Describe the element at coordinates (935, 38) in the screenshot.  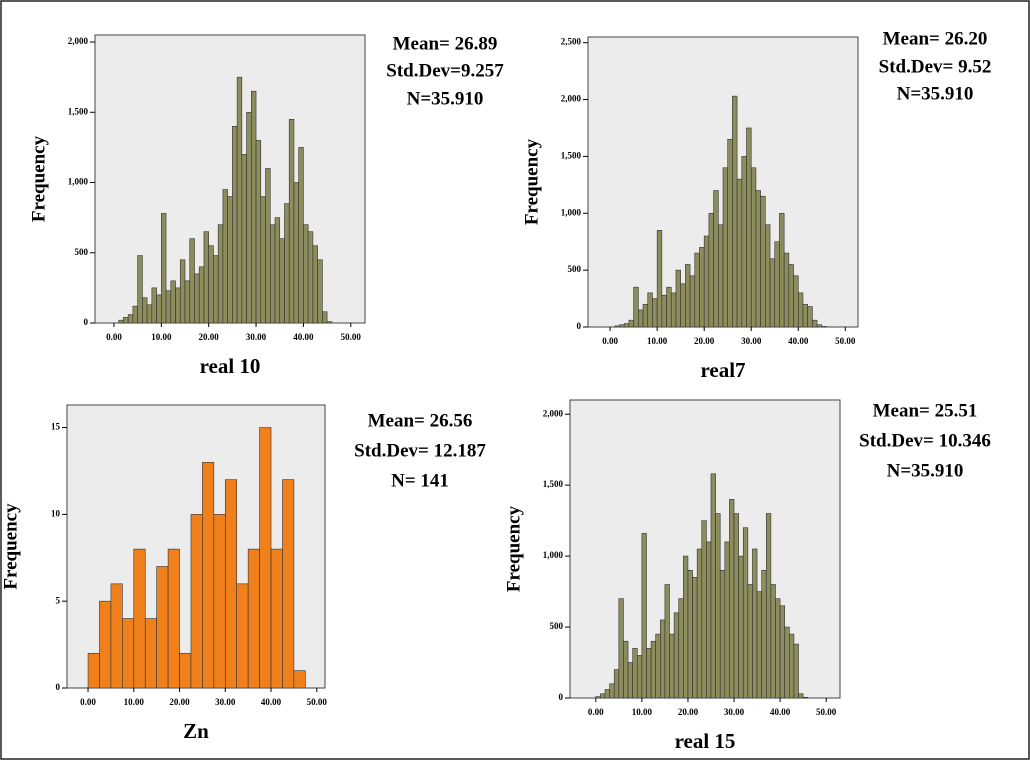
I see `stat-annotation: Mean= 26.20` at that location.